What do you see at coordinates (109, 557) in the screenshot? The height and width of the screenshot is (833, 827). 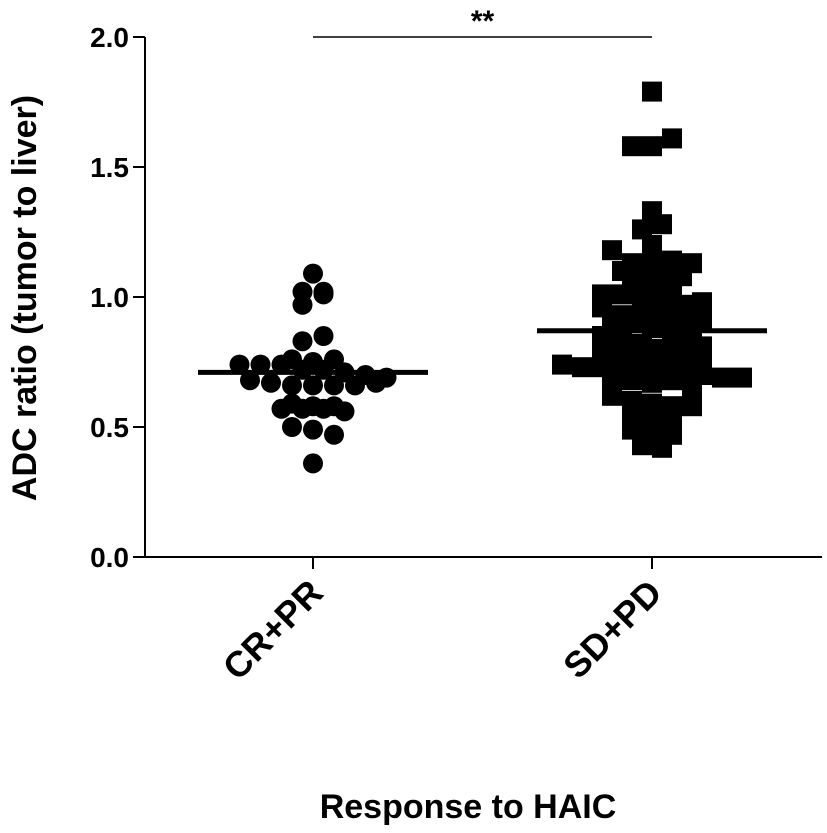 I see `y-tick-label: 0.0` at bounding box center [109, 557].